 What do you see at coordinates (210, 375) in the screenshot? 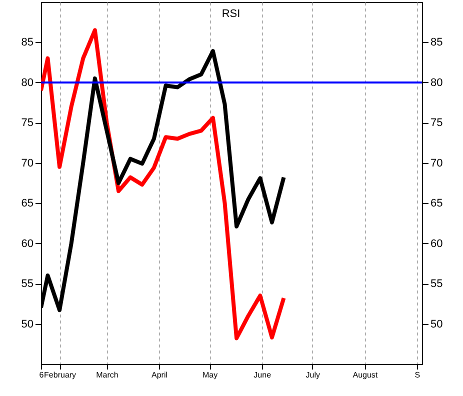
I see `x-tick-label: May` at bounding box center [210, 375].